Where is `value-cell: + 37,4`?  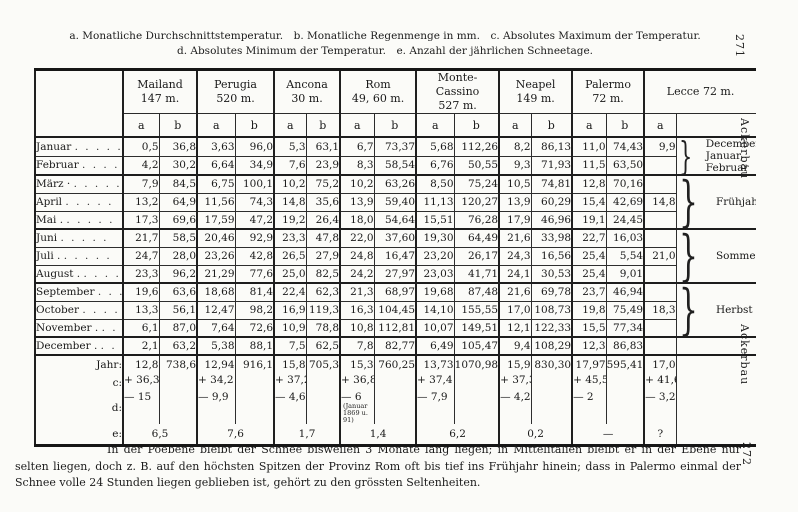 value-cell: + 37,4 is located at coordinates (435, 382).